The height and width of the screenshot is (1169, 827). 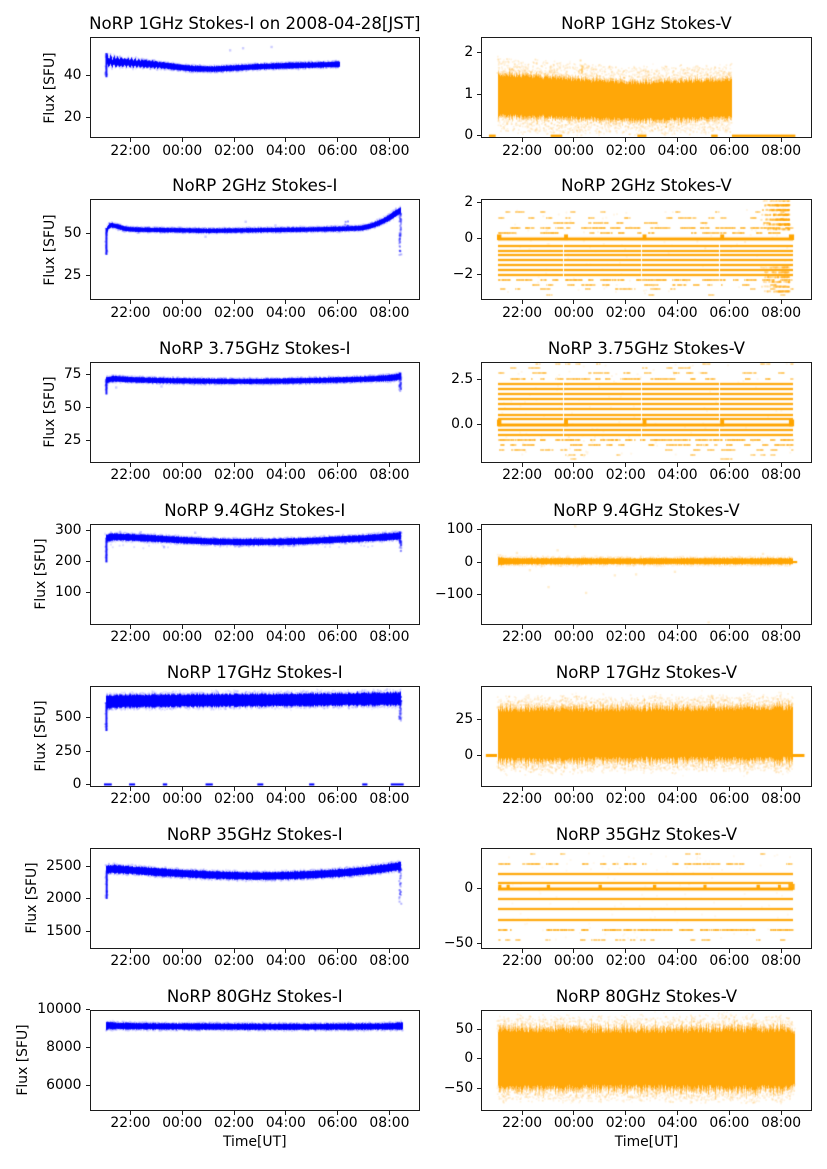 What do you see at coordinates (64, 930) in the screenshot?
I see `ytick-label-35ghz-i: 1500` at bounding box center [64, 930].